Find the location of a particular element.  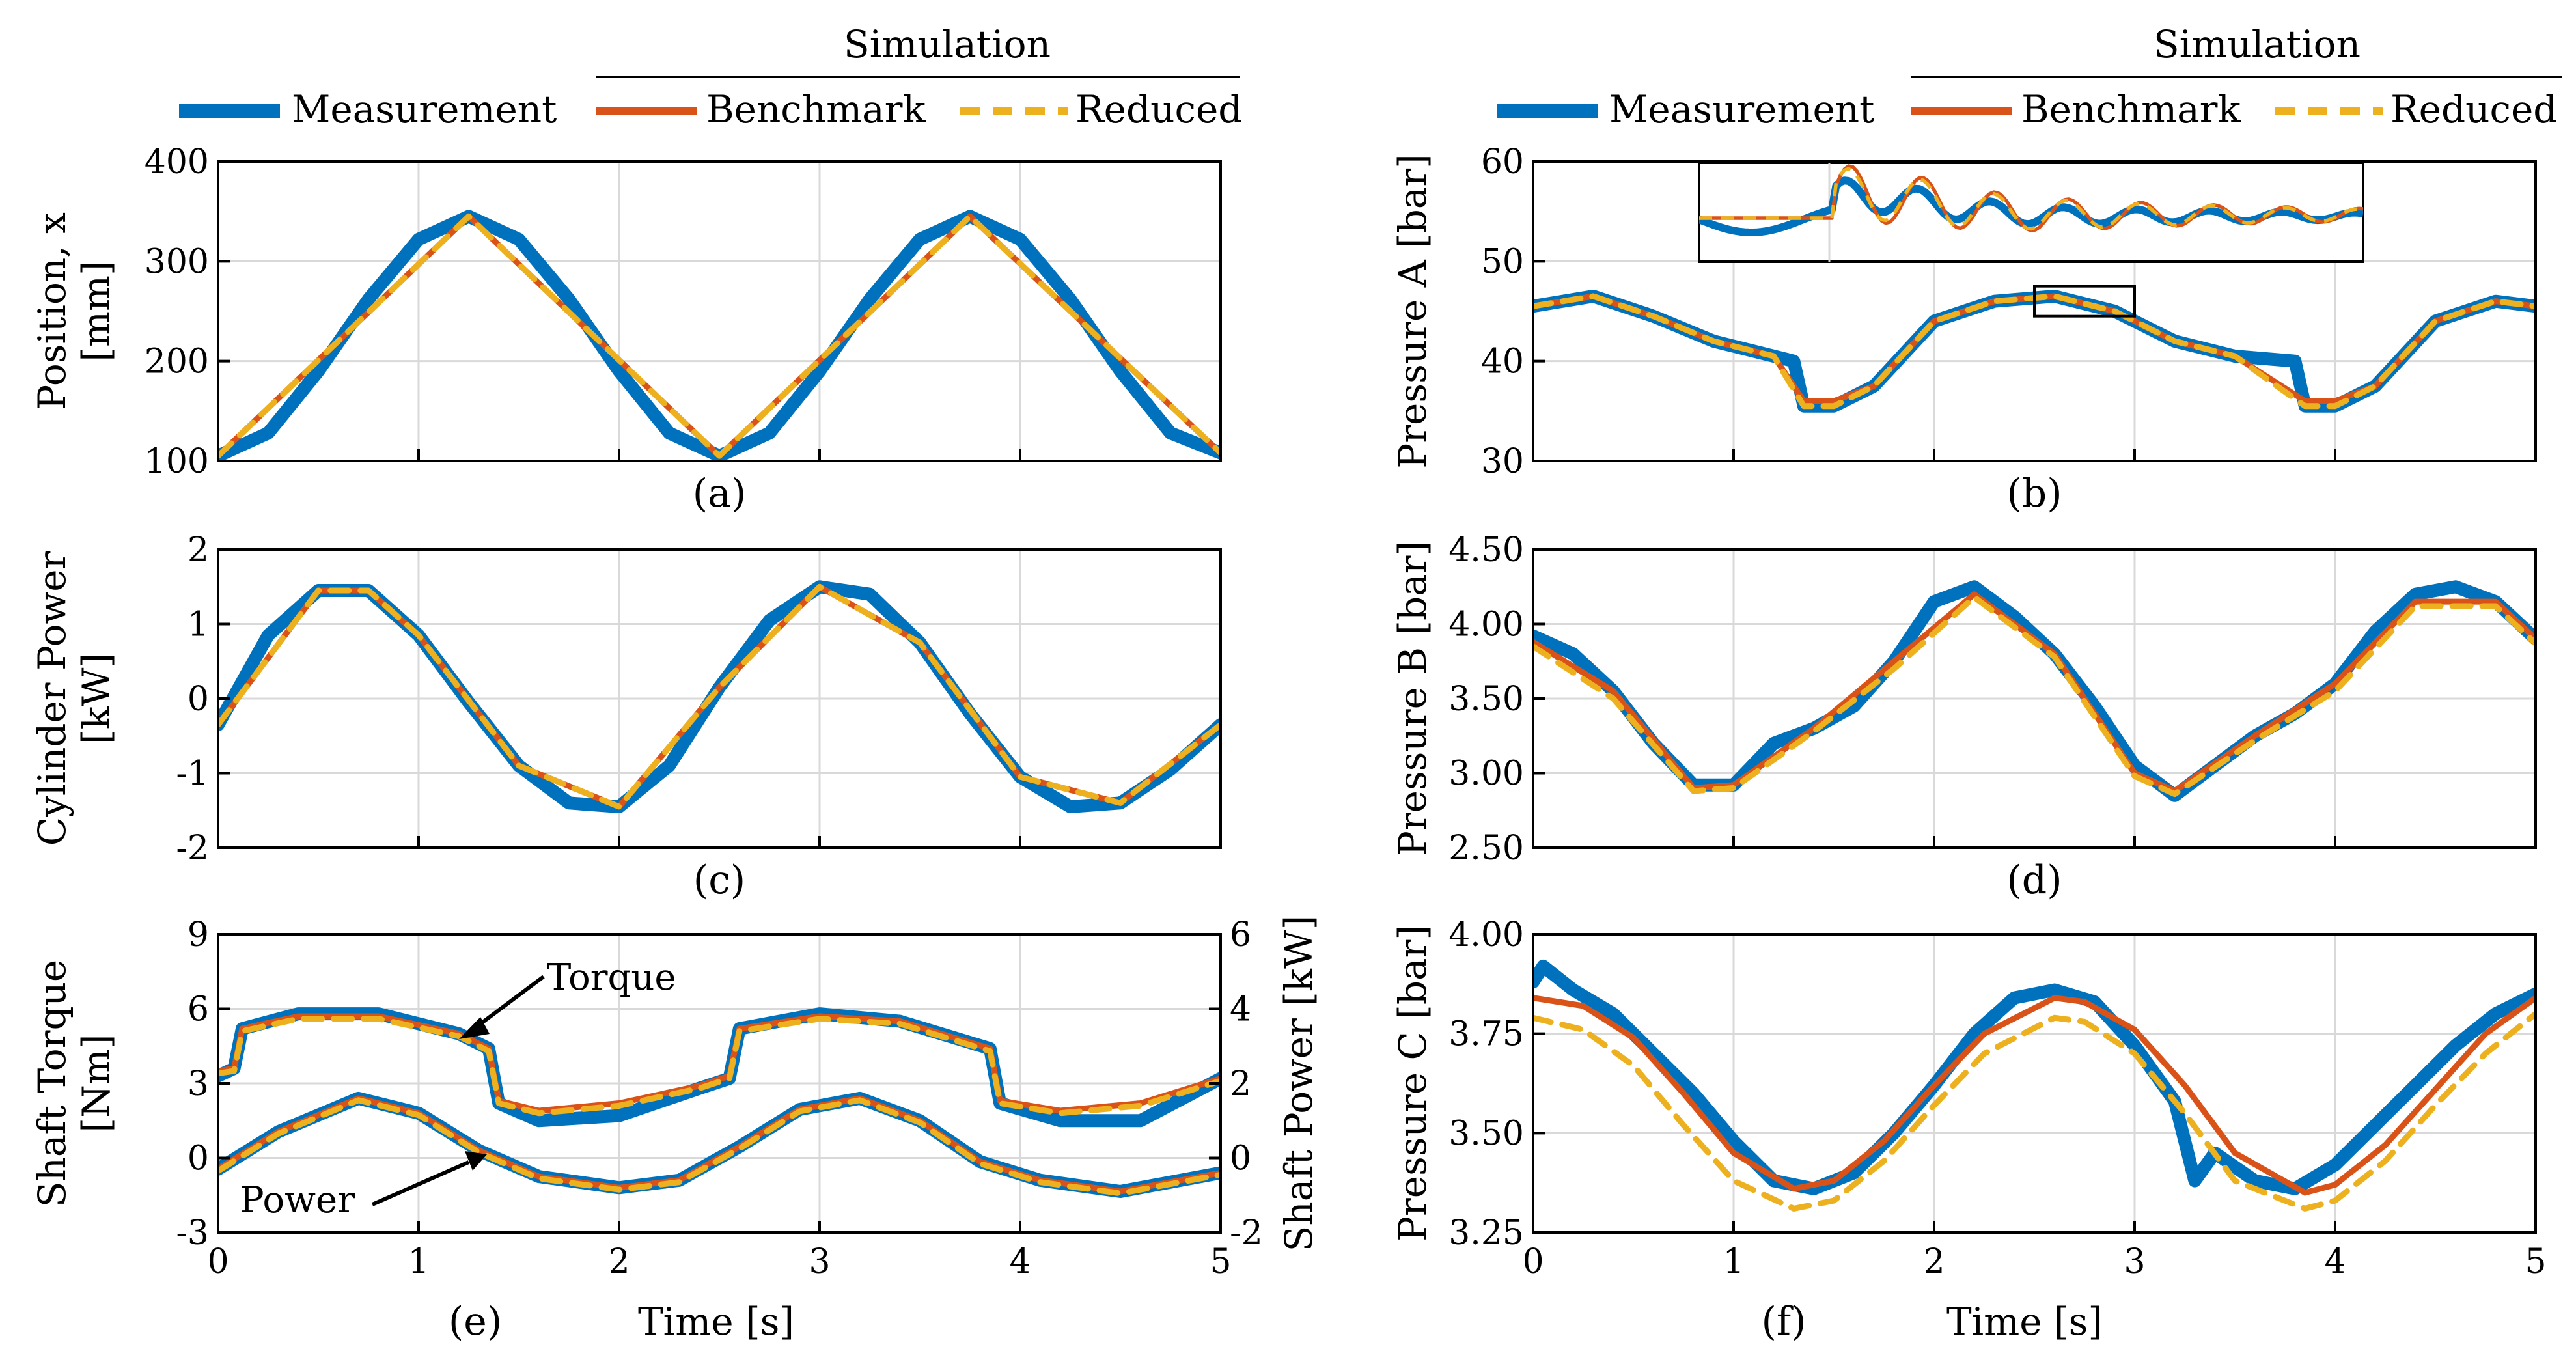

annotation-power-label: Power is located at coordinates (297, 1200).